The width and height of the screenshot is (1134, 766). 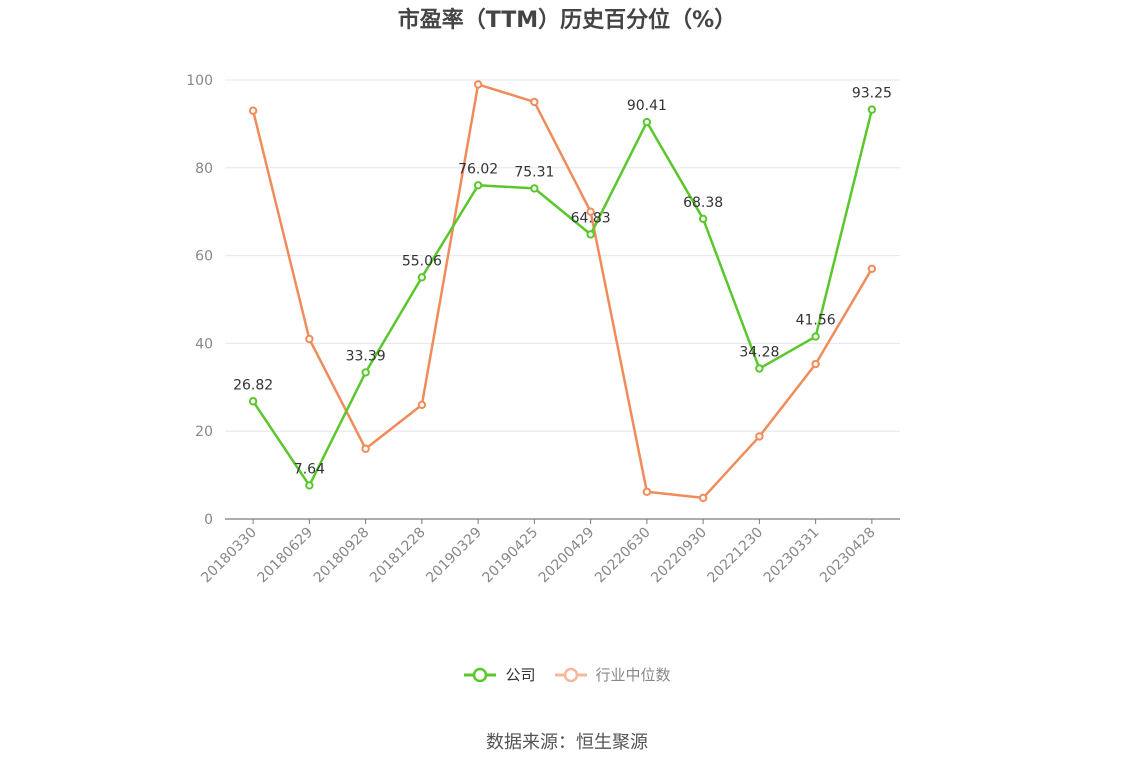 What do you see at coordinates (735, 556) in the screenshot?
I see `x-tick-label: 20221230` at bounding box center [735, 556].